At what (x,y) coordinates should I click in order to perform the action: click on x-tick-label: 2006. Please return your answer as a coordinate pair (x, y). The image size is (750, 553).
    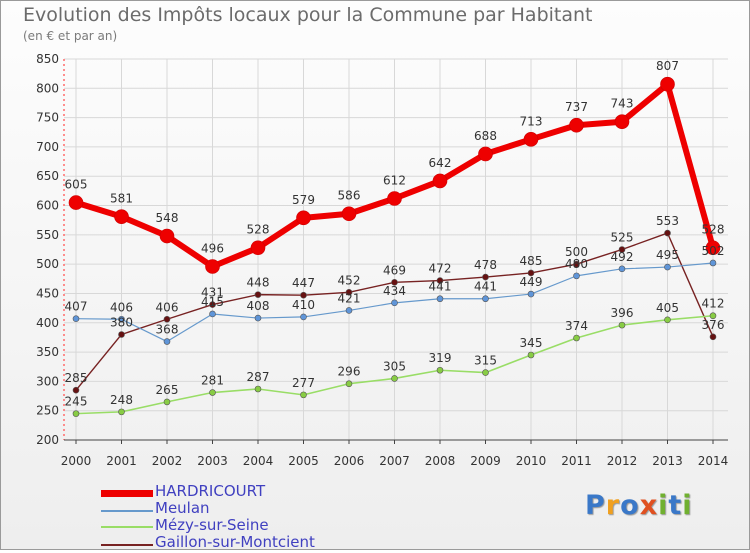
    Looking at the image, I should click on (349, 461).